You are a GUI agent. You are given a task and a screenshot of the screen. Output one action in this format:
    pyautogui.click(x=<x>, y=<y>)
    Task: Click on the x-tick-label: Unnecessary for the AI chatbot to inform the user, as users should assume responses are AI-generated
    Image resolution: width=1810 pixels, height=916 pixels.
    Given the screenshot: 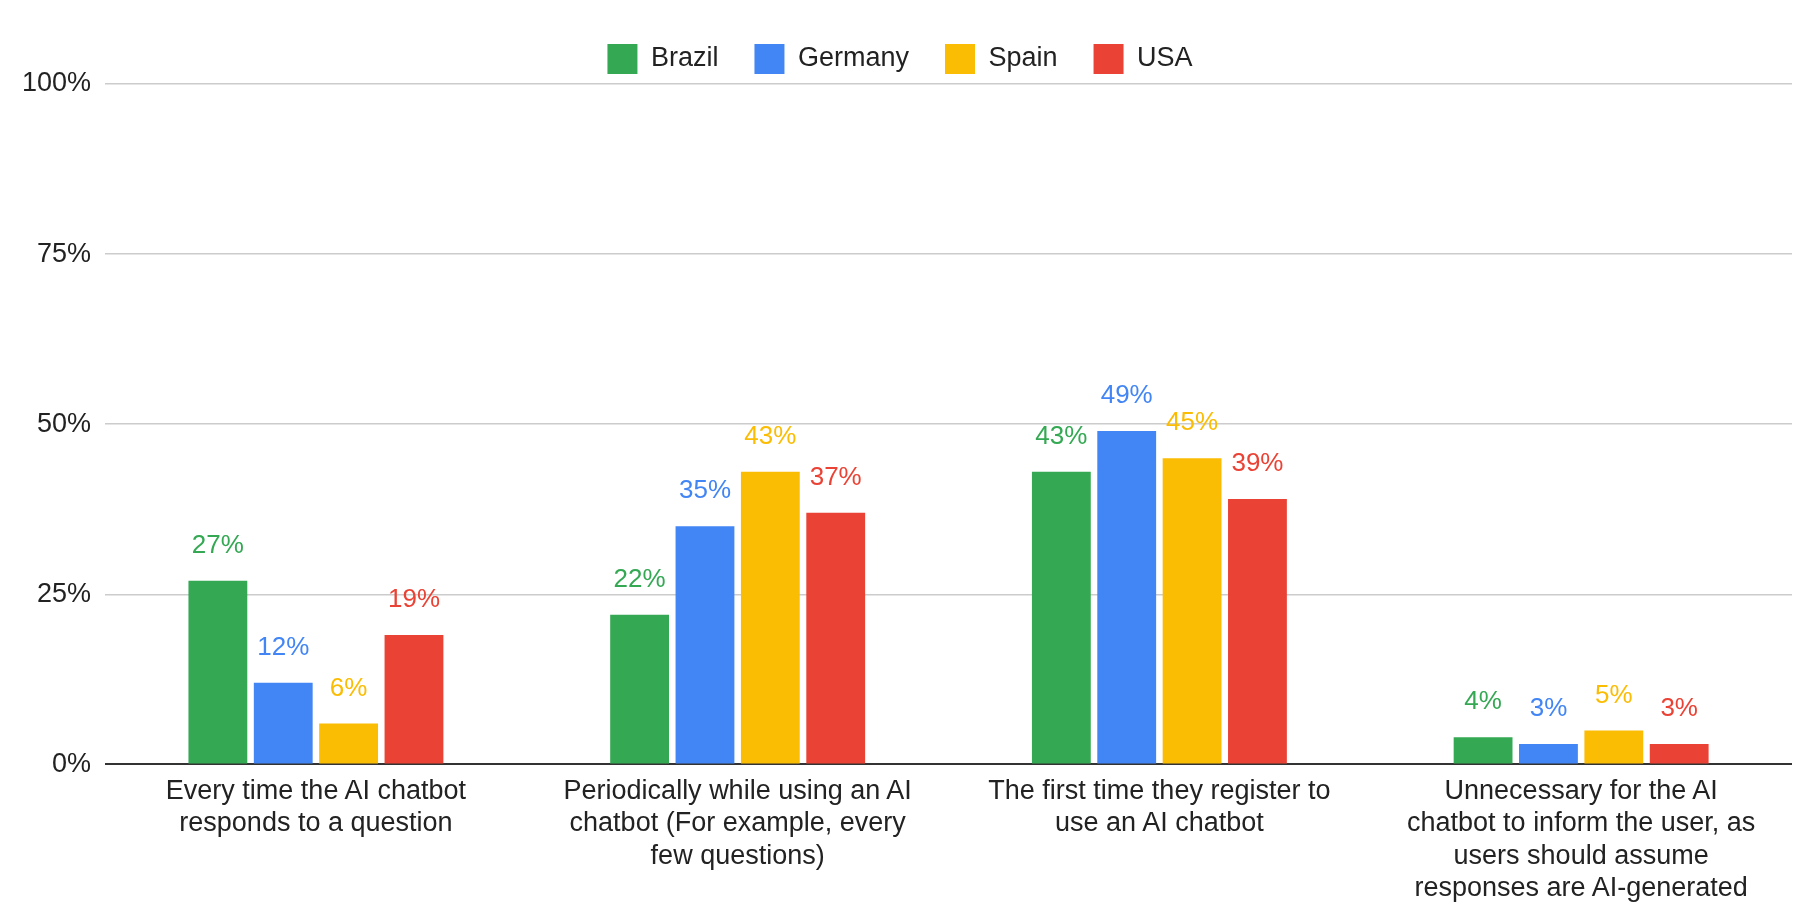 What is the action you would take?
    pyautogui.click(x=1581, y=839)
    